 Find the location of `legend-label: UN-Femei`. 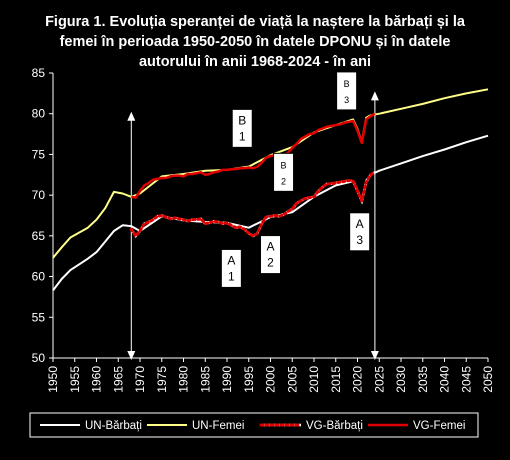

legend-label: UN-Femei is located at coordinates (218, 426).